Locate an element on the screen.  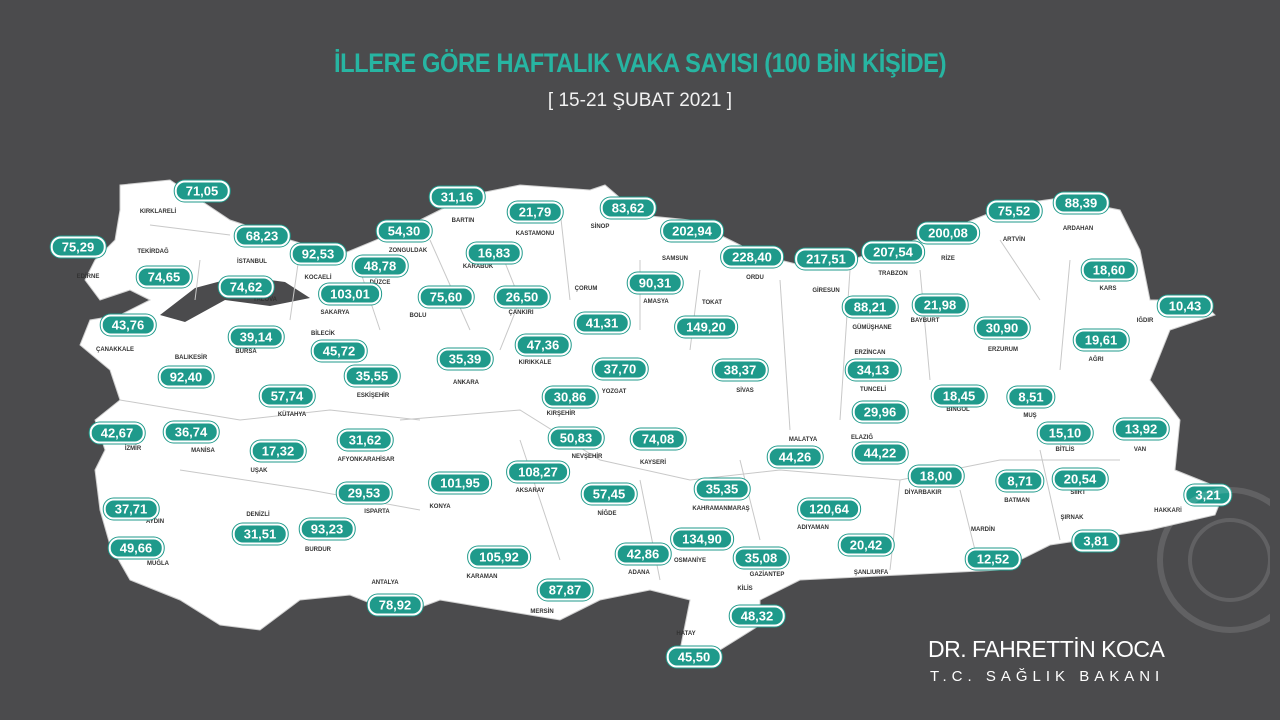
province-value-badge: 57,45 is located at coordinates (609, 494).